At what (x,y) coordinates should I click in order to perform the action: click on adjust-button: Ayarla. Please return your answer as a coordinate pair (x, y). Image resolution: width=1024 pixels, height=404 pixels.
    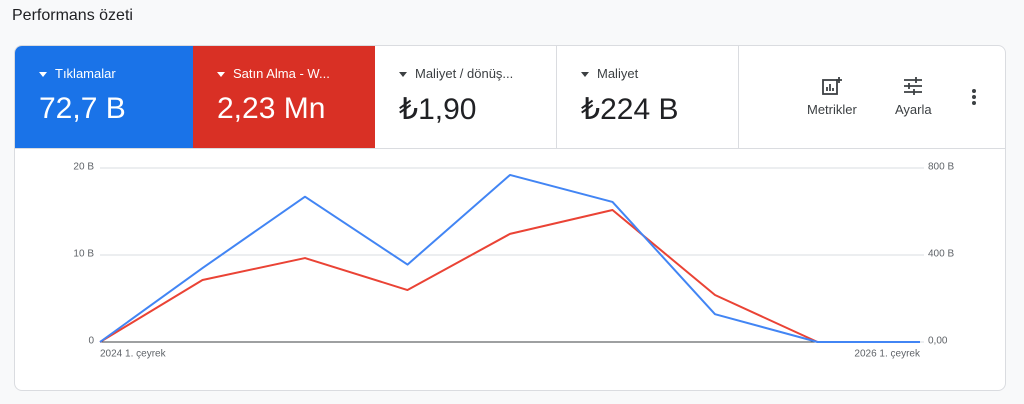
    Looking at the image, I should click on (913, 96).